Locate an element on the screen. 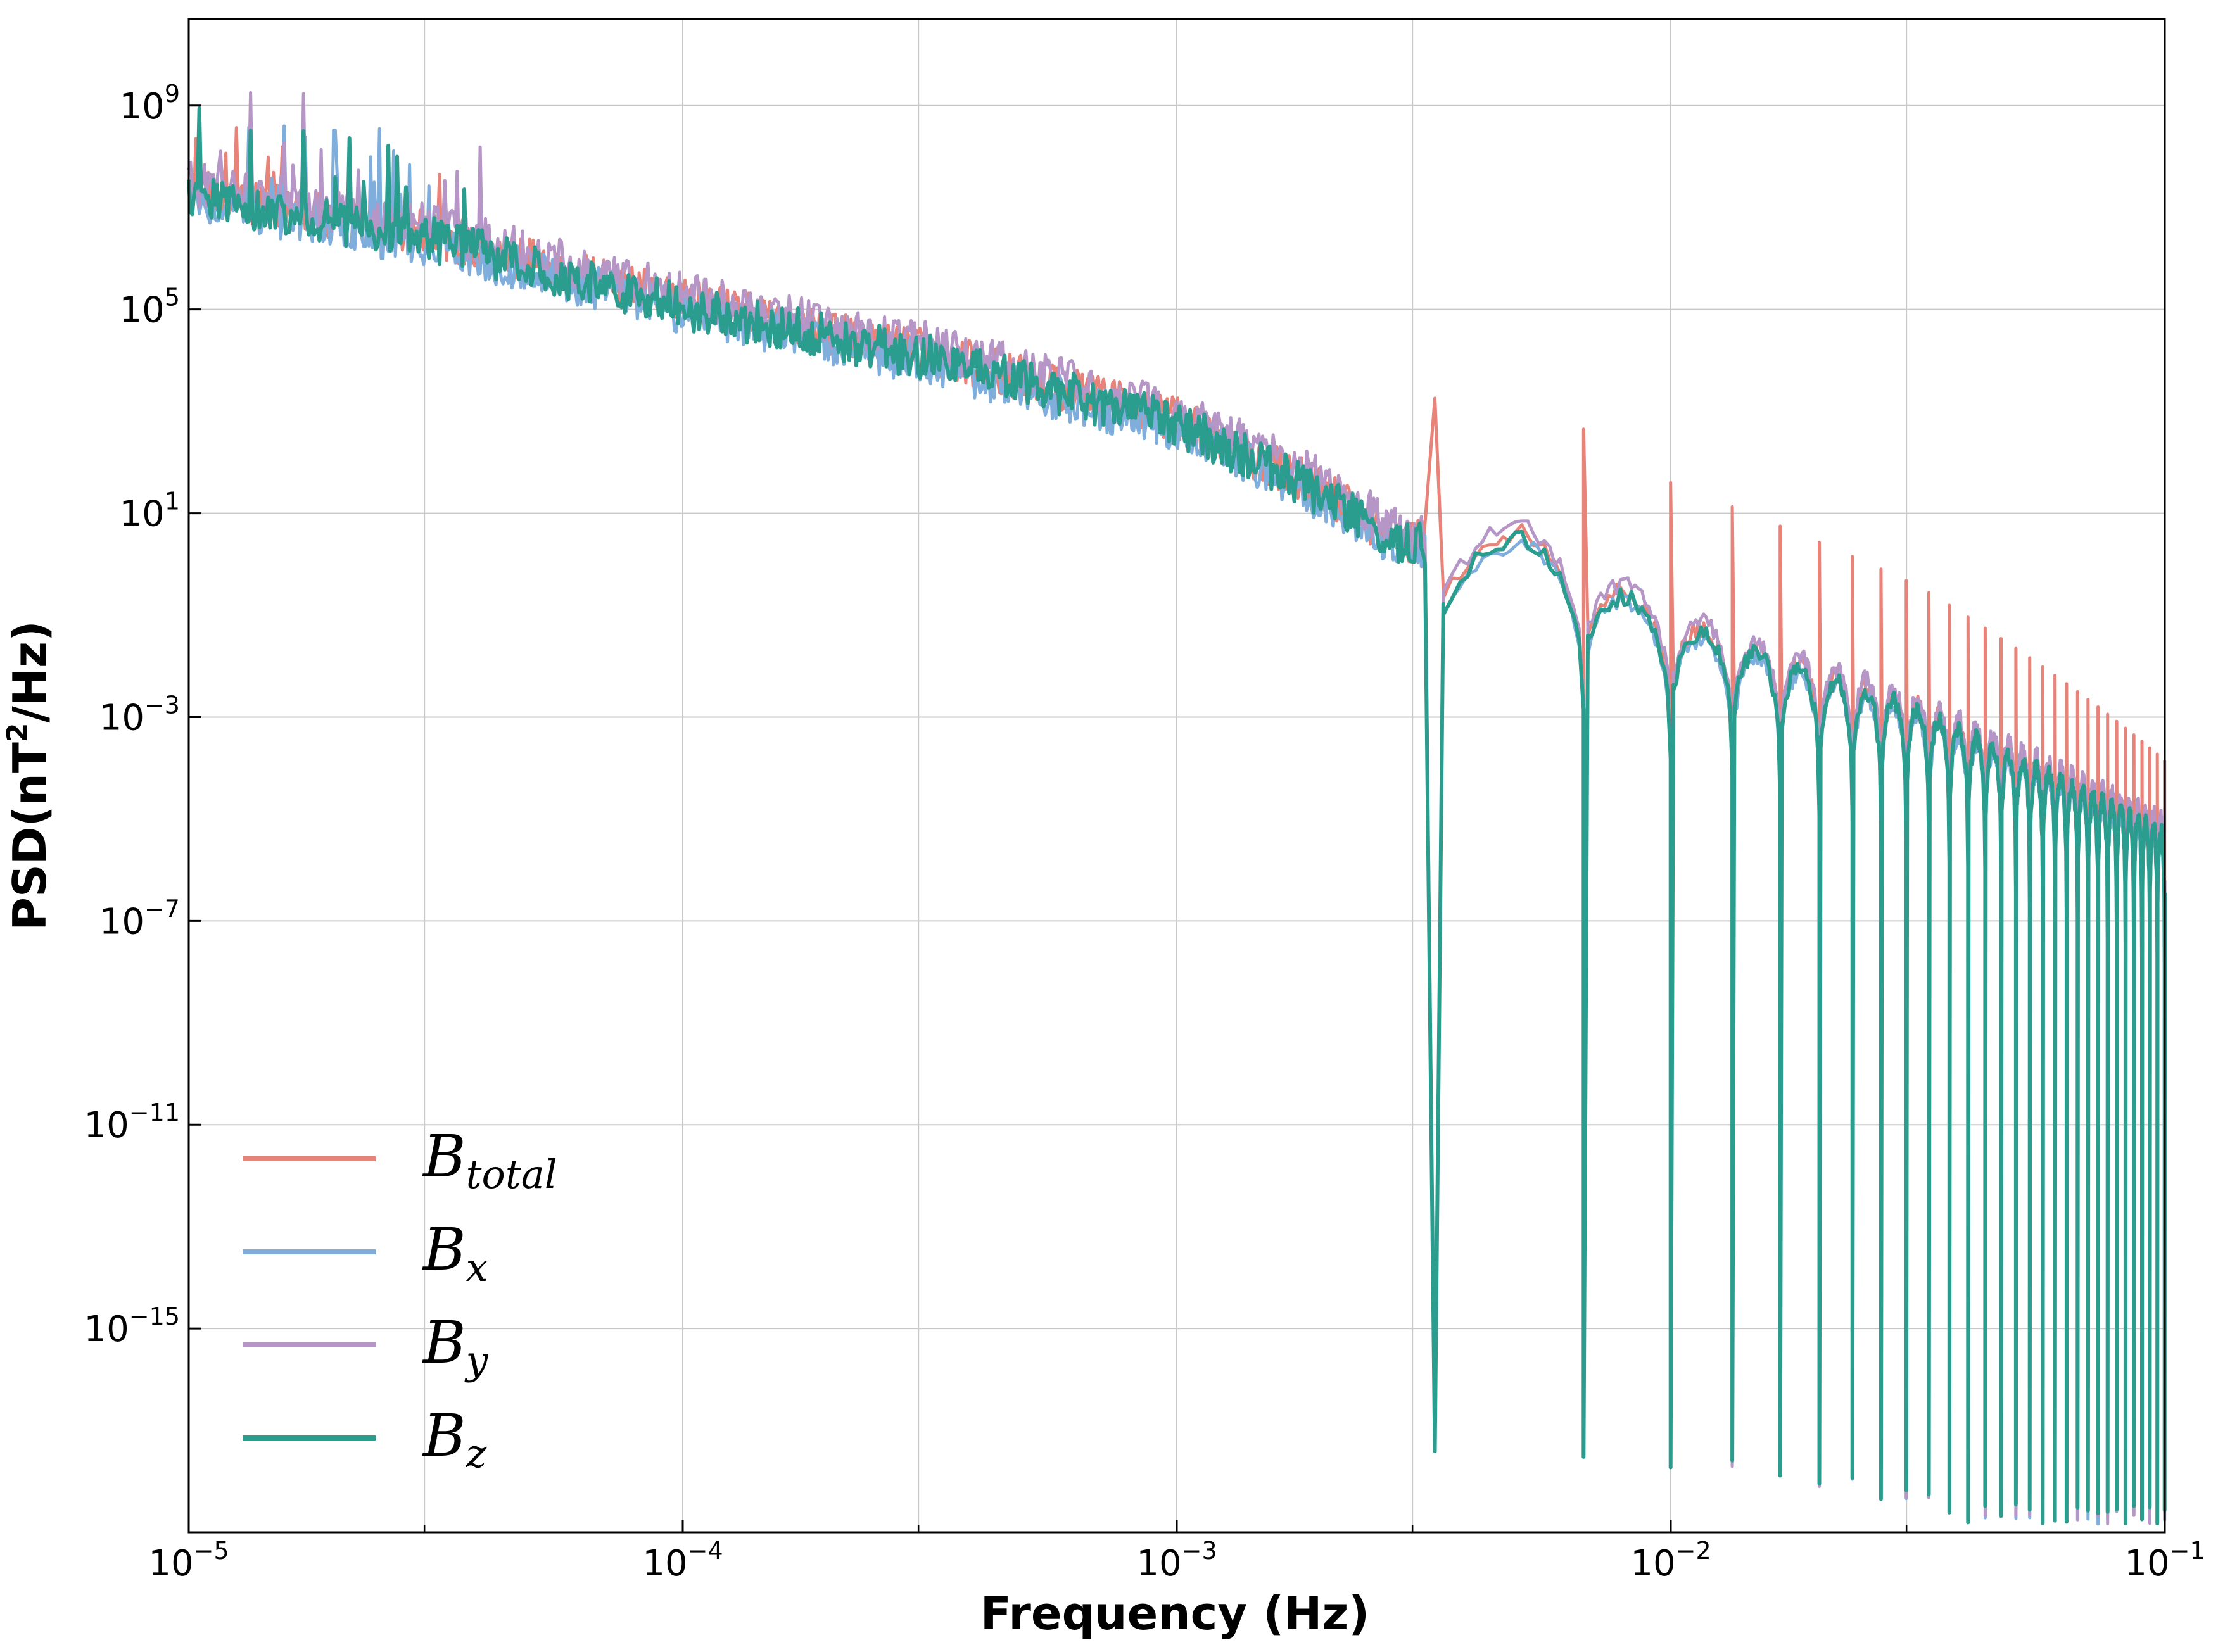 This screenshot has width=2218, height=1652. y-tick-exponent: −11 is located at coordinates (154, 1113).